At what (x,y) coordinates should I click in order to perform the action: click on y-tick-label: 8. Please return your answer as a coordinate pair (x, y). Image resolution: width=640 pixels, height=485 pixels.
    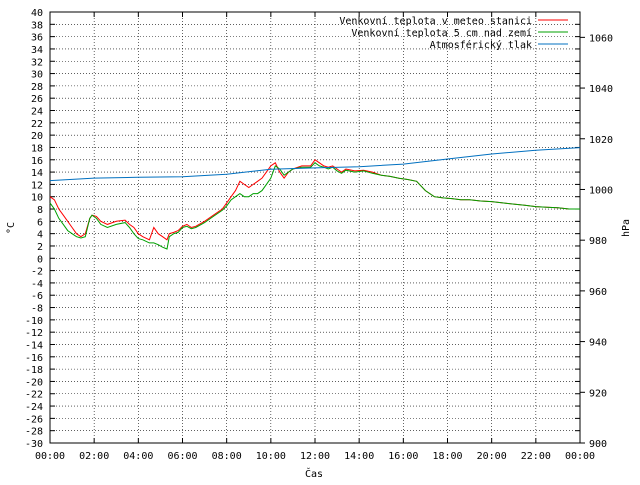
    Looking at the image, I should click on (40, 210).